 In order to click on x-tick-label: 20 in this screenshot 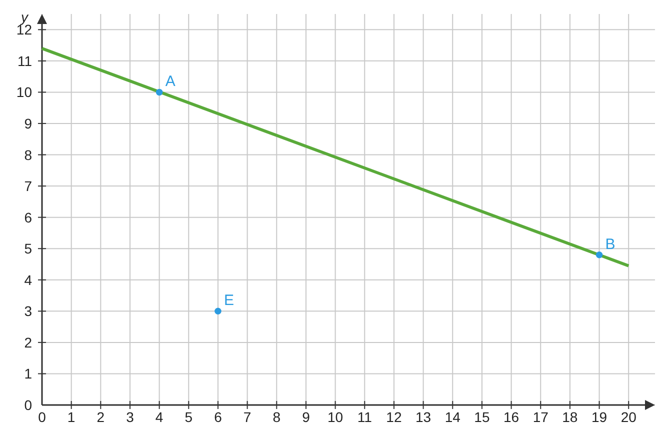, I will do `click(628, 417)`.